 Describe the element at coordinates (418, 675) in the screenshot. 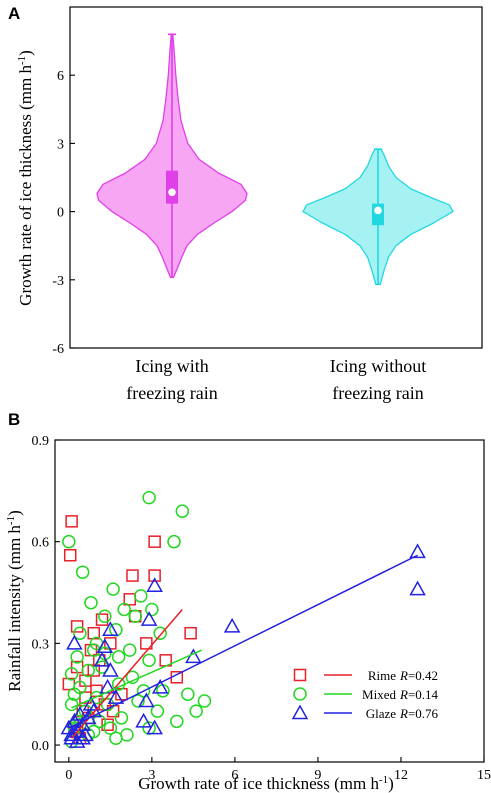

I see `legend-r-rime: R=0.42` at that location.